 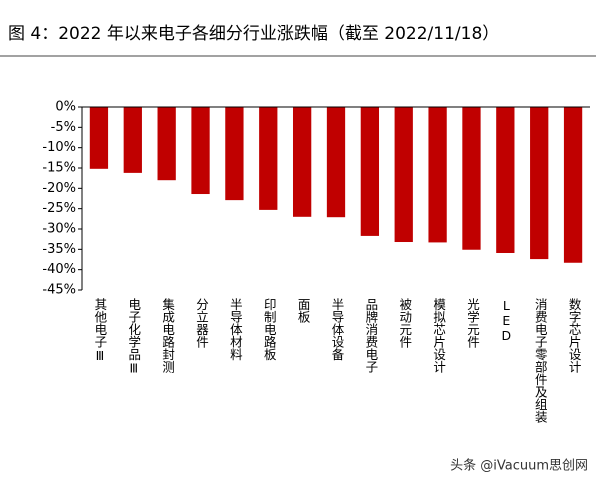 I want to click on x-tick-label: 半导体材料, so click(x=235, y=329).